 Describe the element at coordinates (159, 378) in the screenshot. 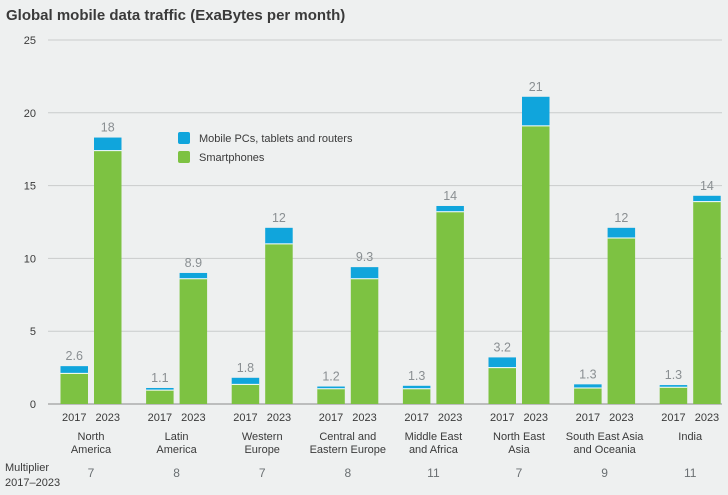

I see `bar-total-label: 1.1` at that location.